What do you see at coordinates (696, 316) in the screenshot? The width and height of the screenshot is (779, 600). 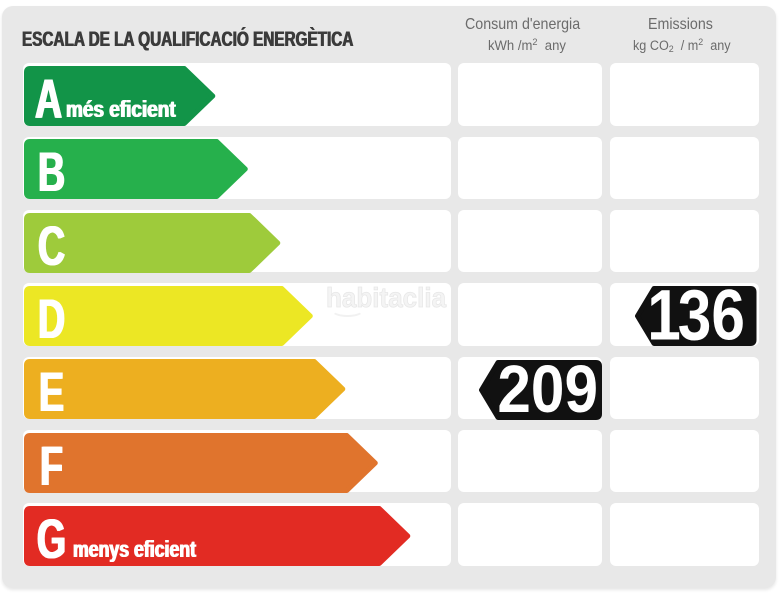 I see `svg-text: 136` at bounding box center [696, 316].